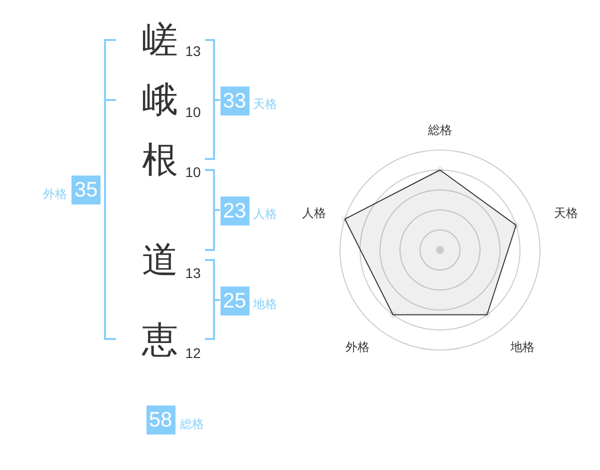  What do you see at coordinates (160, 39) in the screenshot?
I see `text: 嵯` at bounding box center [160, 39].